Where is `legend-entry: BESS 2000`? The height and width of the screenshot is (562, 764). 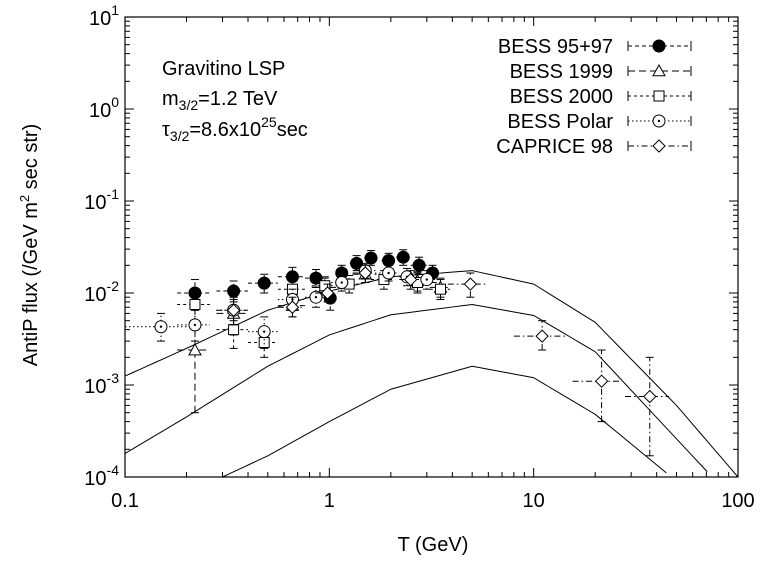
legend-entry: BESS 2000 is located at coordinates (601, 97).